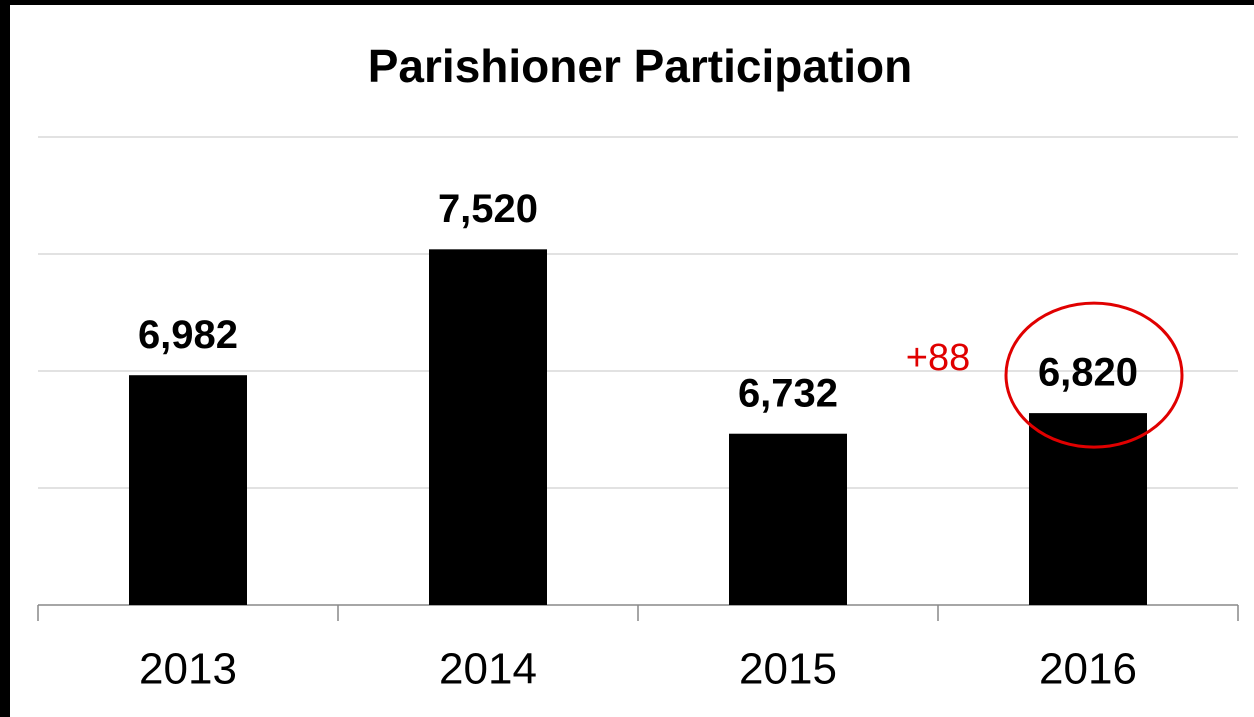  Describe the element at coordinates (1088, 669) in the screenshot. I see `x-tick-label: 2016` at that location.